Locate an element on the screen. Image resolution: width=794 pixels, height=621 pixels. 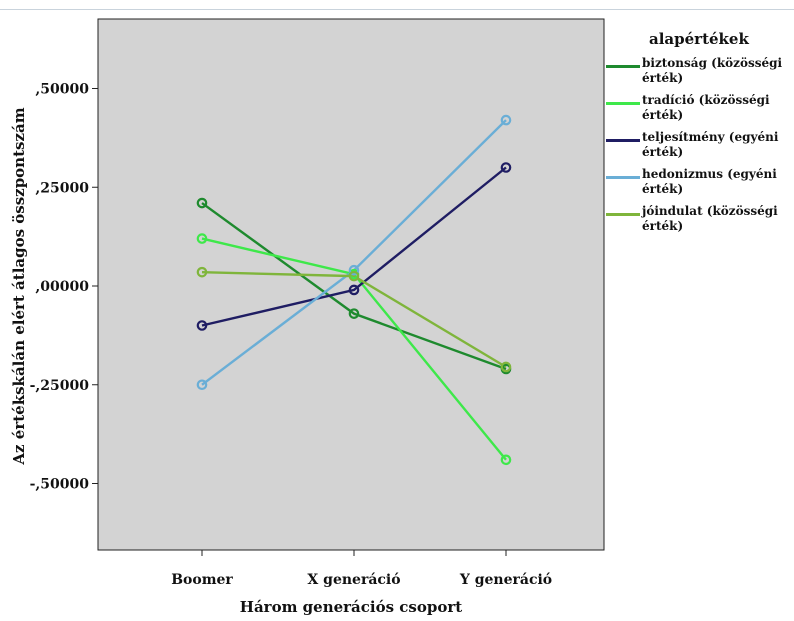
x-axis: Boomer X generáció Y generáció is located at coordinates (361, 569).